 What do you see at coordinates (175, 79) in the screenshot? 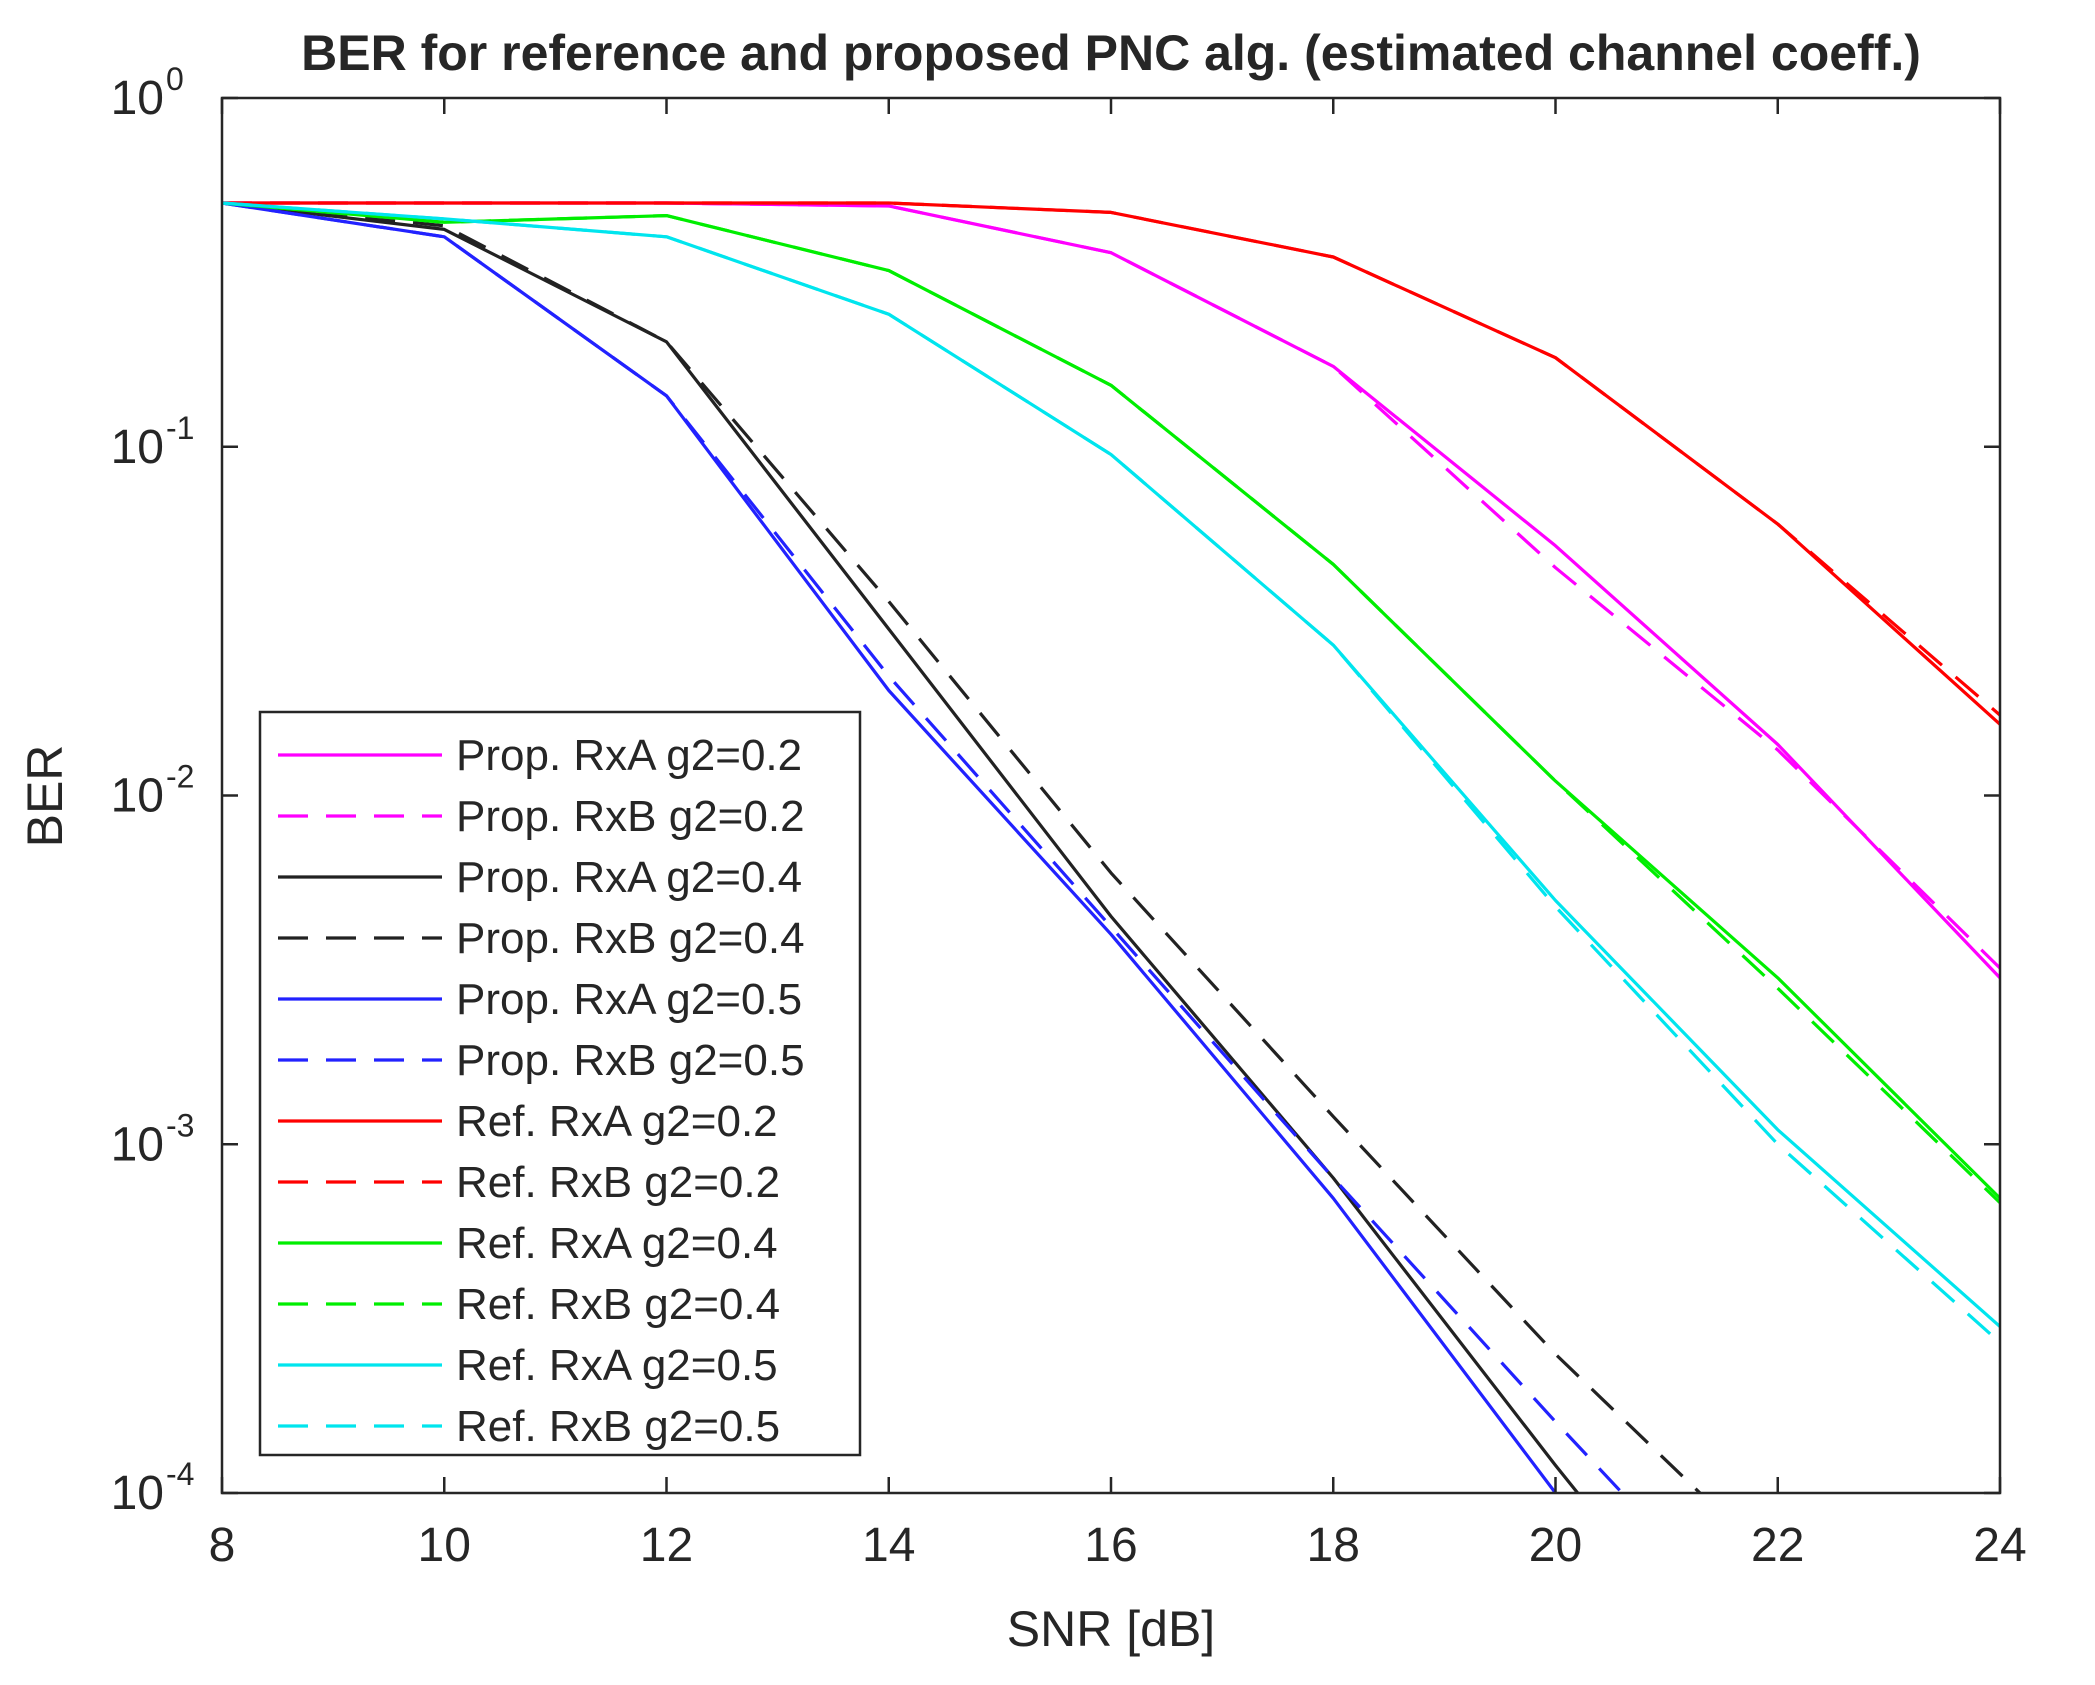
I see `y-tick-exponent: 0` at bounding box center [175, 79].